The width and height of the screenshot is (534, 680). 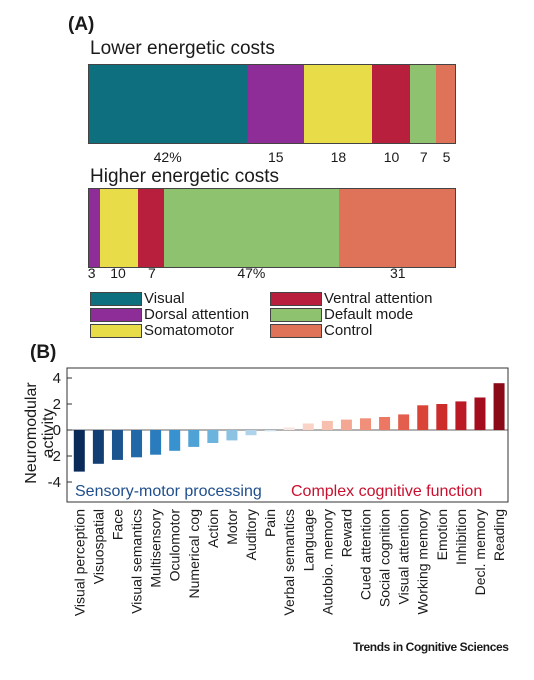 What do you see at coordinates (369, 314) in the screenshot?
I see `legend-label-default-mode: Default mode` at bounding box center [369, 314].